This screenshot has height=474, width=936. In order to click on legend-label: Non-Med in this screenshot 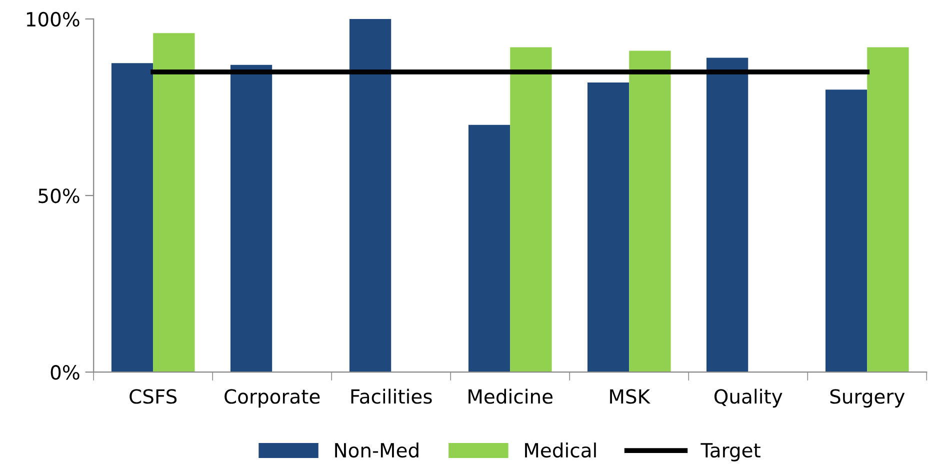, I will do `click(376, 450)`.